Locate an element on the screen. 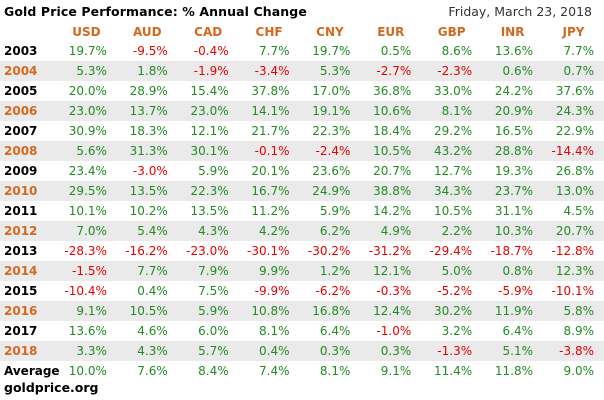  value-cell: 2.2% is located at coordinates (452, 231).